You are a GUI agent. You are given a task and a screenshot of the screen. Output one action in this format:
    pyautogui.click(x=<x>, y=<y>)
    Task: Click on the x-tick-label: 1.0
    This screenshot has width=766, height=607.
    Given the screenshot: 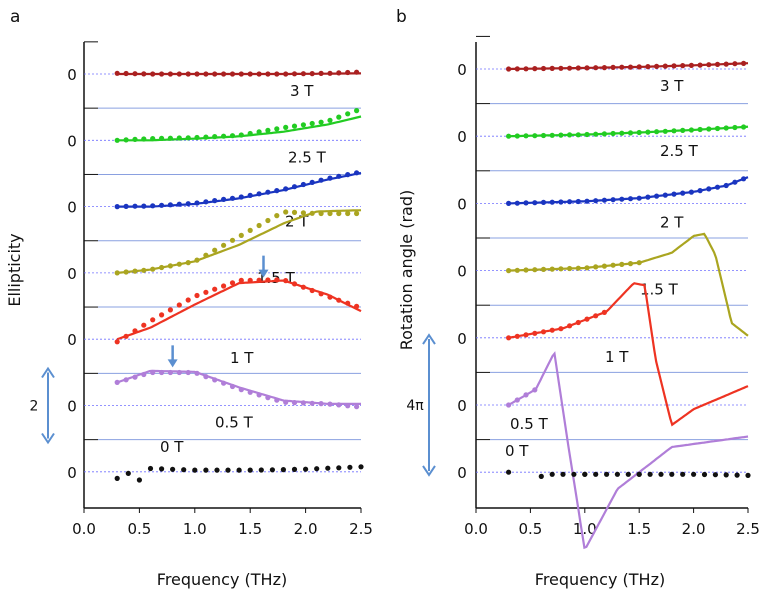 What is the action you would take?
    pyautogui.click(x=585, y=529)
    